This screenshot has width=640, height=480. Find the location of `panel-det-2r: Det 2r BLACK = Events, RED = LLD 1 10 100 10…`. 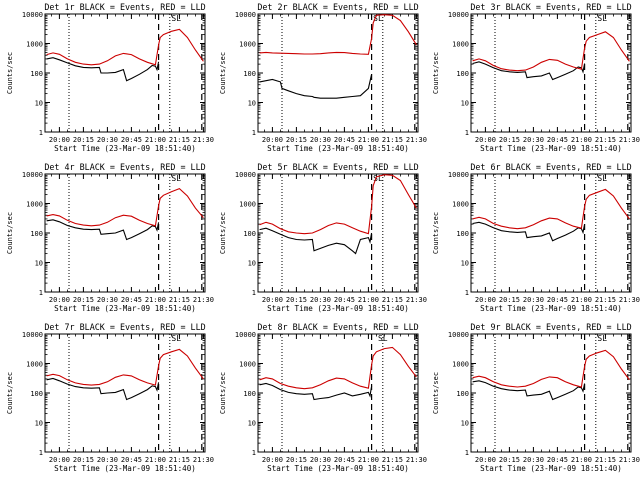

panel-det-2r: Det 2r BLACK = Events, RED = LLD 1 10 100 10… is located at coordinates (323, 77).